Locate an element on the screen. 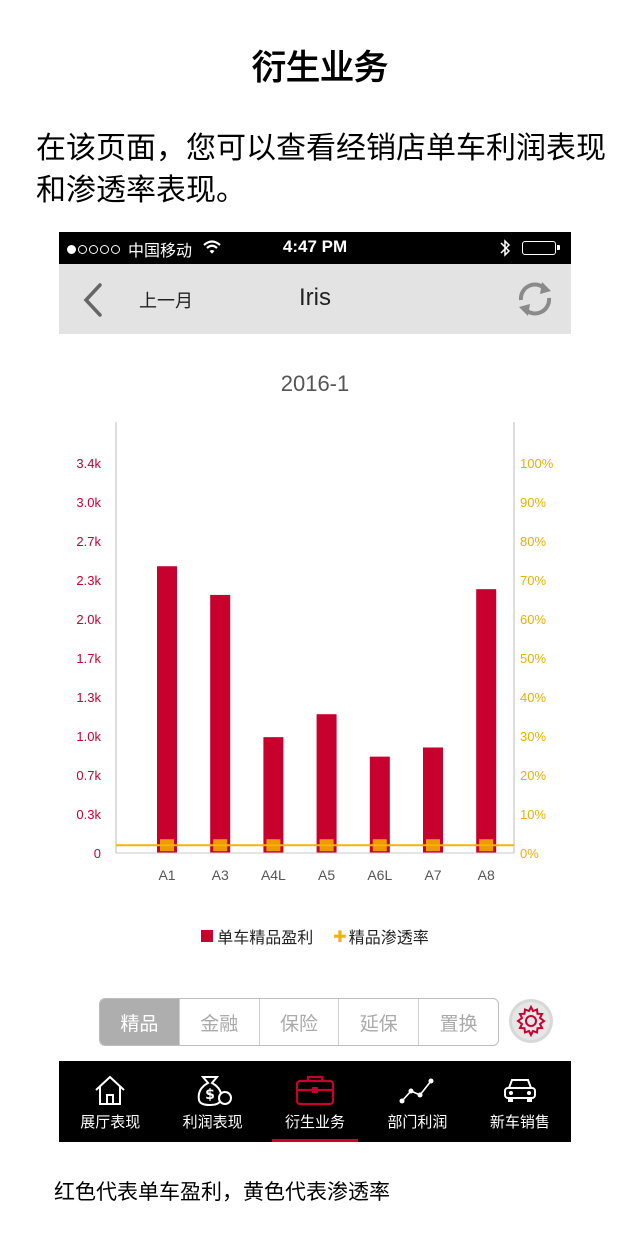 Image resolution: width=640 pixels, height=1250 pixels. left-tick-label: 1.7k is located at coordinates (88, 658).